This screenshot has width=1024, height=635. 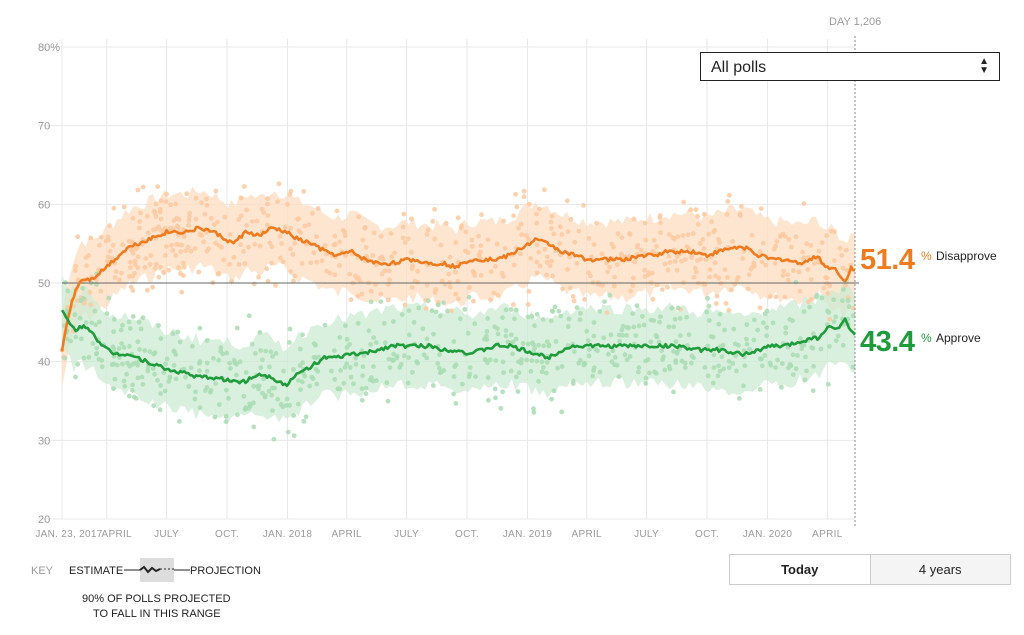 I want to click on timespan-toggle: Today 4 years, so click(x=870, y=569).